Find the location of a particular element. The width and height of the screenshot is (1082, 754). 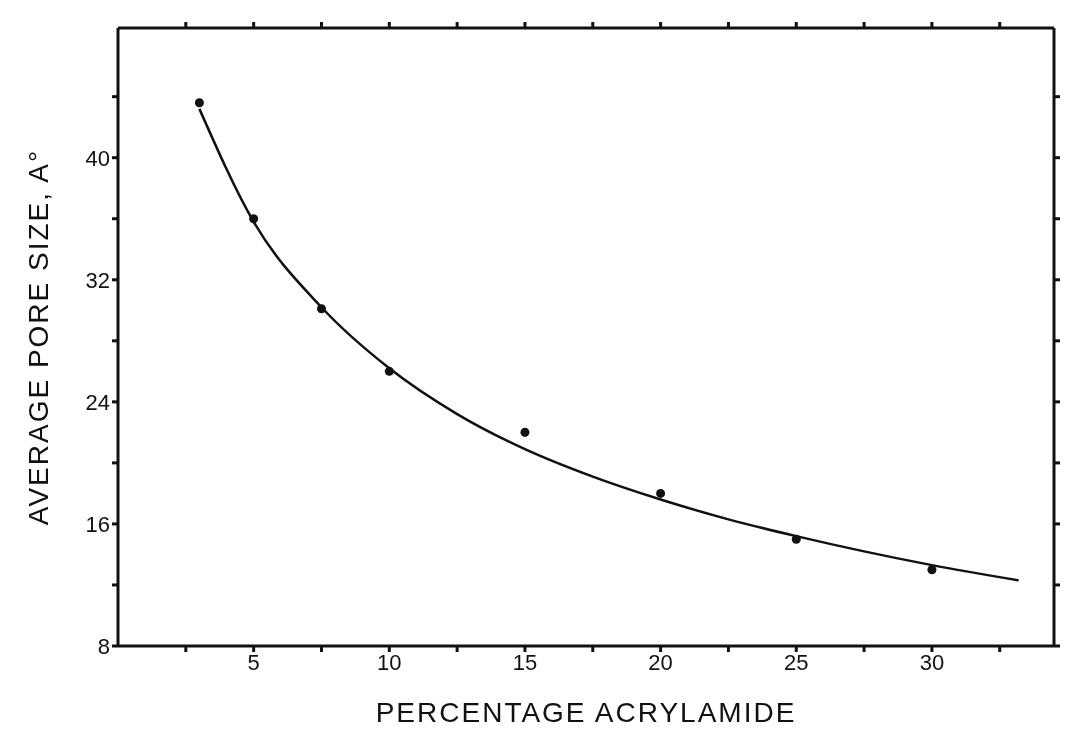

x-tick-label: 25 is located at coordinates (796, 662).